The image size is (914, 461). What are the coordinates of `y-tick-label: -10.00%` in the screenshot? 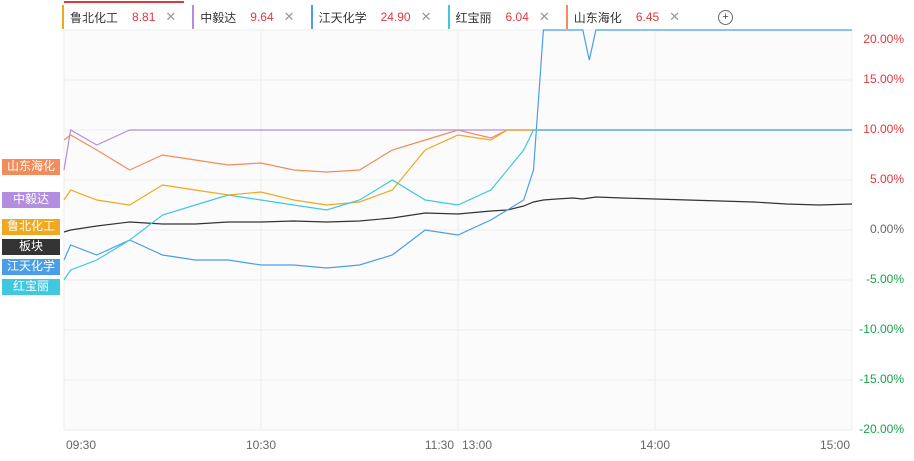 It's located at (881, 329).